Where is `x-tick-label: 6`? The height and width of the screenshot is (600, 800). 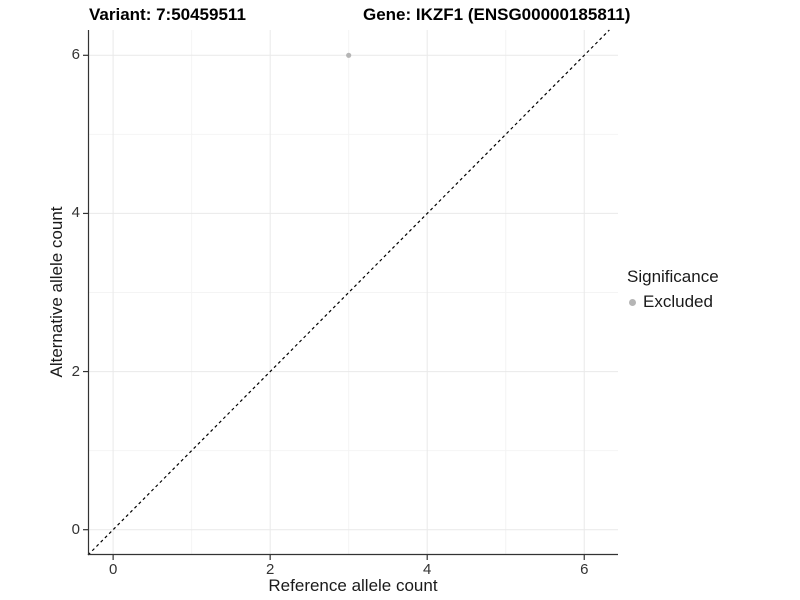
x-tick-label: 6 is located at coordinates (584, 569).